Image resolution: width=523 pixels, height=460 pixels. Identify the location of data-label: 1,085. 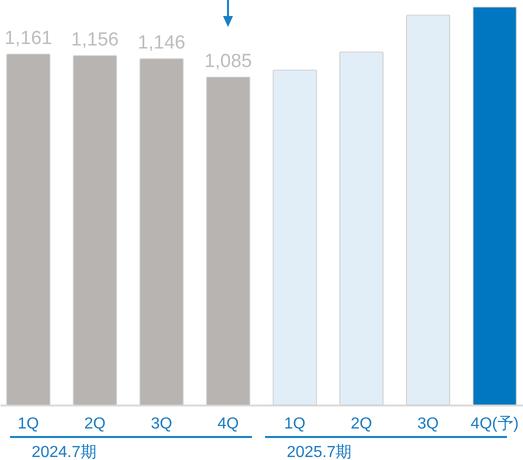
(228, 61).